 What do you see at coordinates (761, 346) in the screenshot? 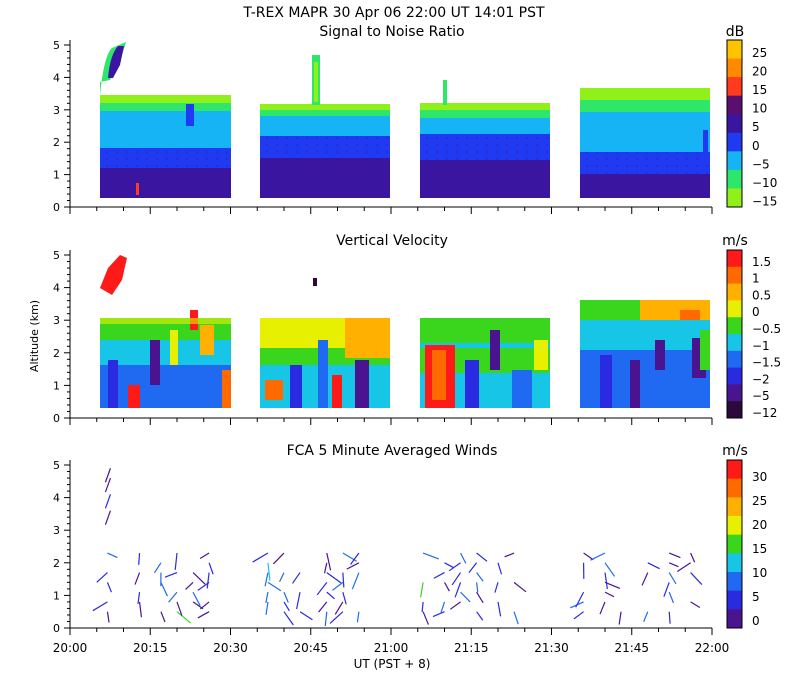
I see `colorbar-label: −1` at bounding box center [761, 346].